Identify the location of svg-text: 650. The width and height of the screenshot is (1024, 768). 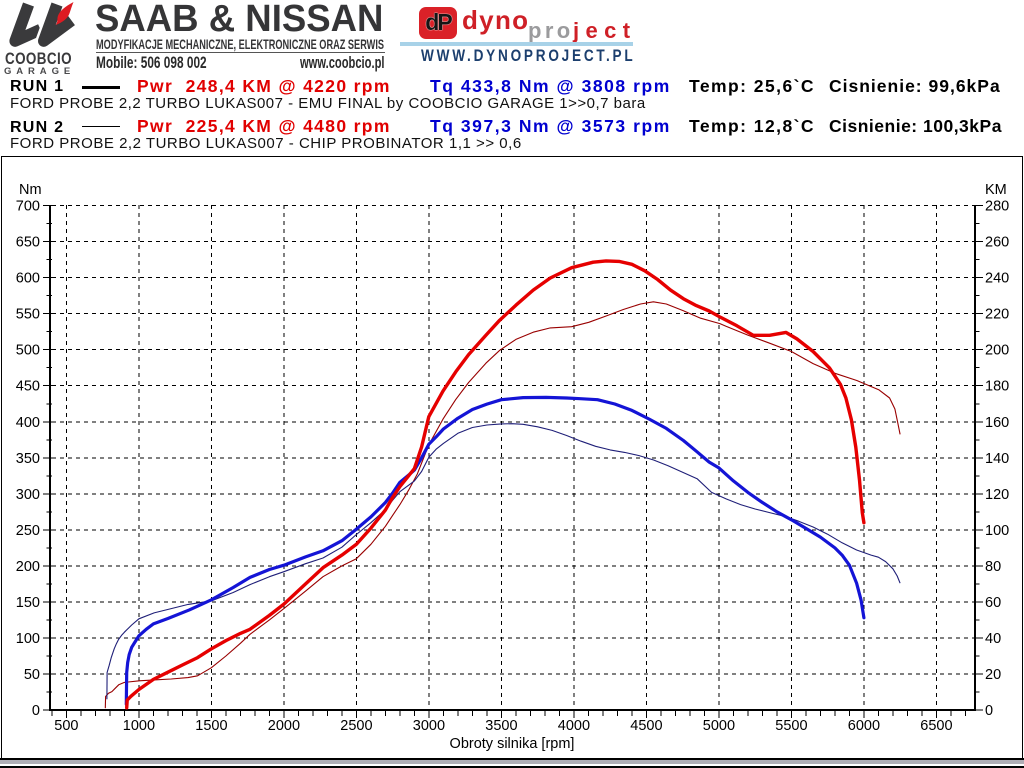
(28, 243).